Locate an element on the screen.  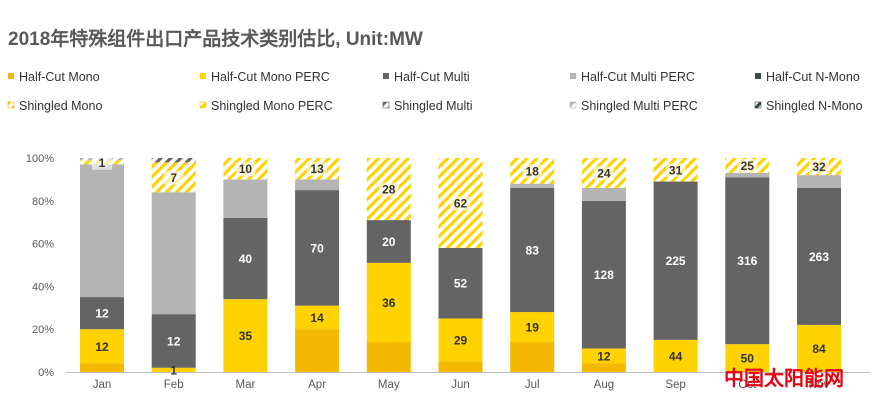
y-tick-label: 100% is located at coordinates (40, 159).